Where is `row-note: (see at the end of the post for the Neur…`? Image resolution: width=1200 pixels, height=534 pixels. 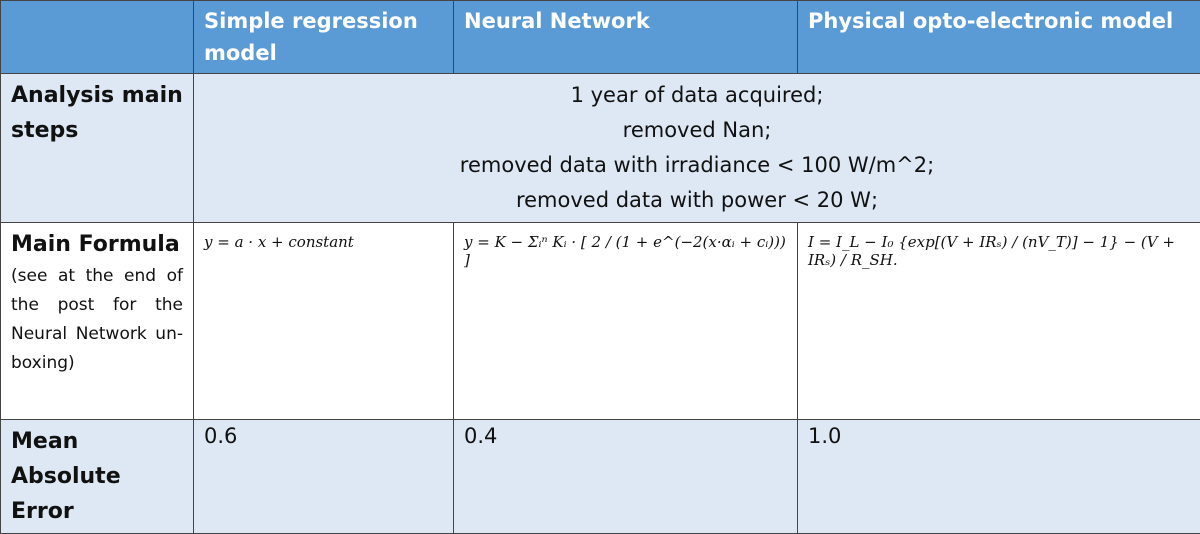 row-note: (see at the end of the post for the Neur… is located at coordinates (97, 320).